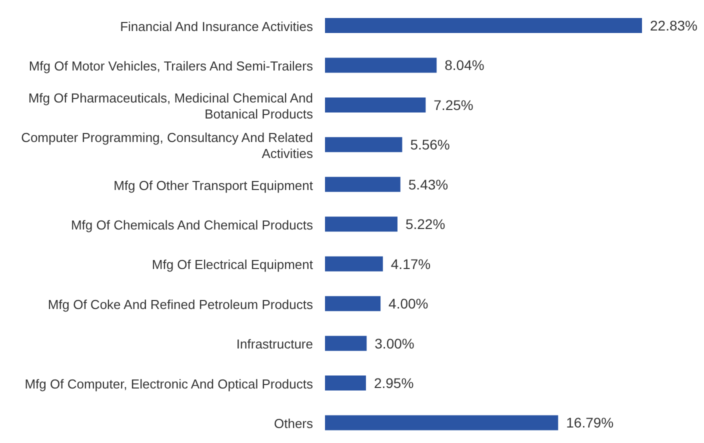 This screenshot has width=704, height=443. Describe the element at coordinates (217, 26) in the screenshot. I see `y-tick-label: Financial And Insurance Activities` at that location.